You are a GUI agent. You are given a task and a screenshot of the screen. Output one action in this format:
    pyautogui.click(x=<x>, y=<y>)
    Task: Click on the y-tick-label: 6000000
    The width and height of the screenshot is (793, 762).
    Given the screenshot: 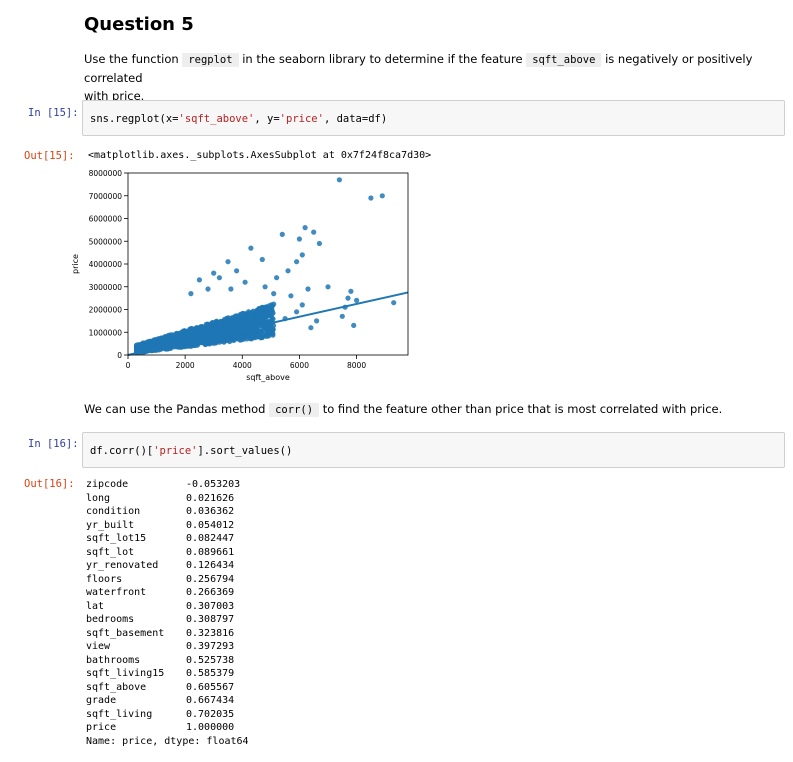 What is the action you would take?
    pyautogui.click(x=106, y=219)
    